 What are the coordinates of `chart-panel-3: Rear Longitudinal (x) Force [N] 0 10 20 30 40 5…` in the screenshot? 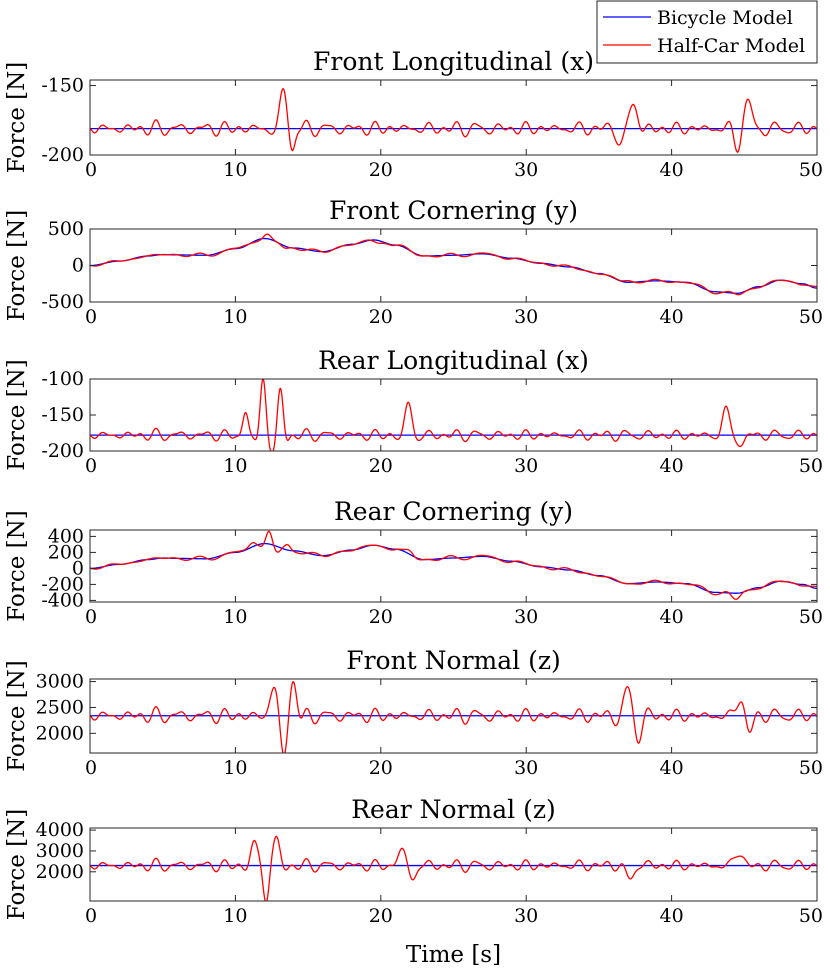 It's located at (413, 411).